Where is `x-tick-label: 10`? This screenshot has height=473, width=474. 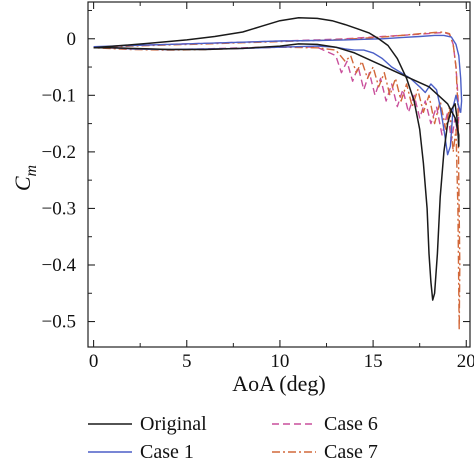 x-tick-label: 10 is located at coordinates (279, 361).